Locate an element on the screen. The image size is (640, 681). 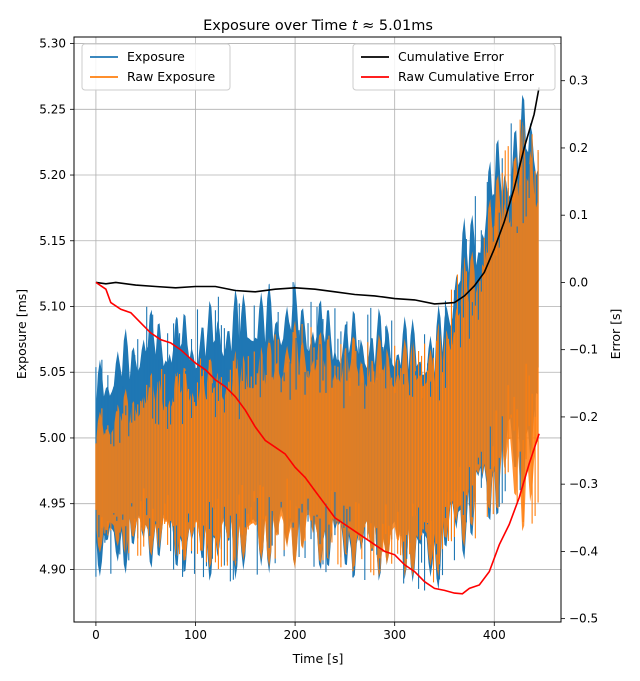
x-tick-label: 0 is located at coordinates (96, 635).